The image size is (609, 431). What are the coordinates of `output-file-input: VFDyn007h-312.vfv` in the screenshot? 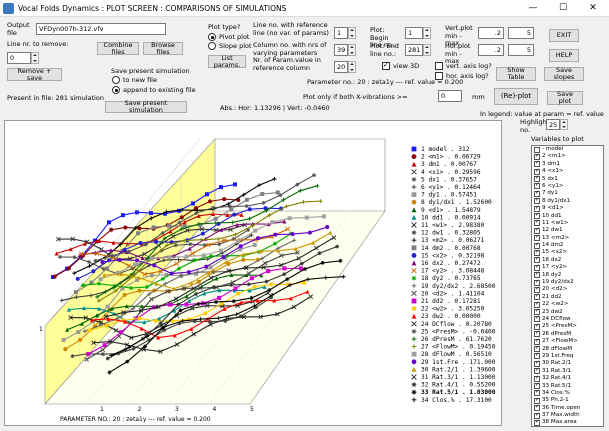 It's located at (101, 29).